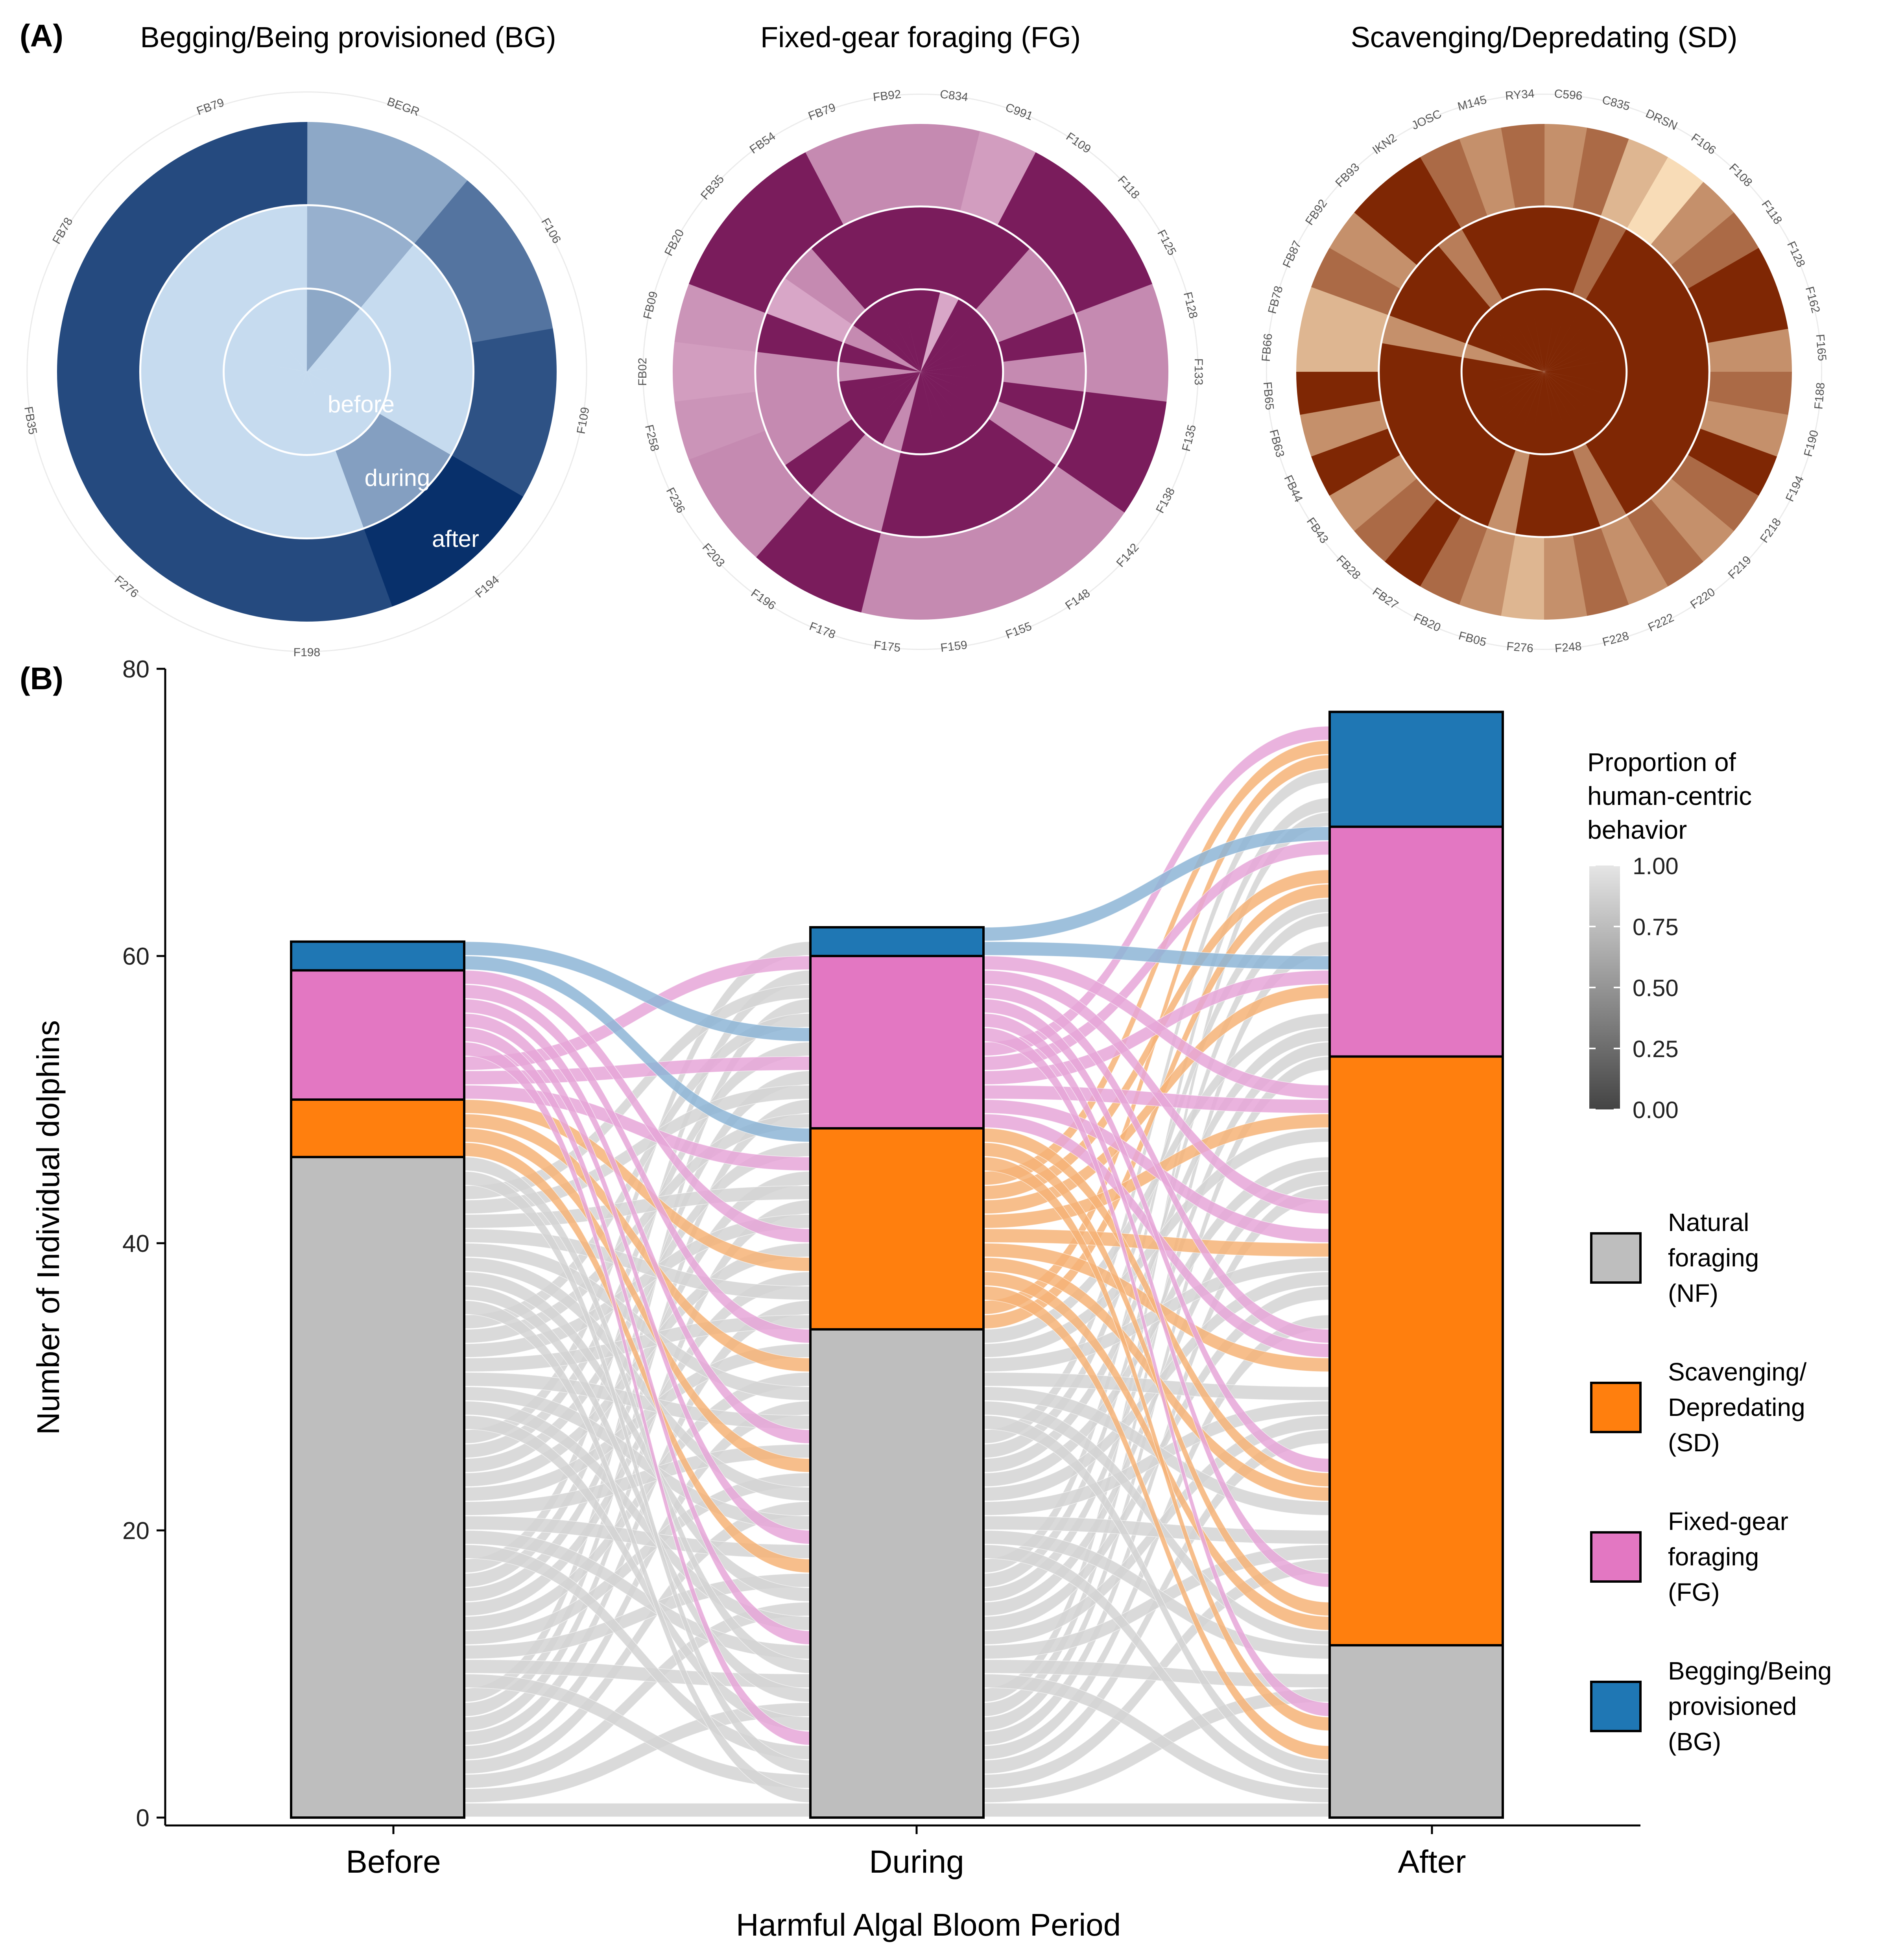  Describe the element at coordinates (897, 1229) in the screenshot. I see `bar-during-sd` at that location.